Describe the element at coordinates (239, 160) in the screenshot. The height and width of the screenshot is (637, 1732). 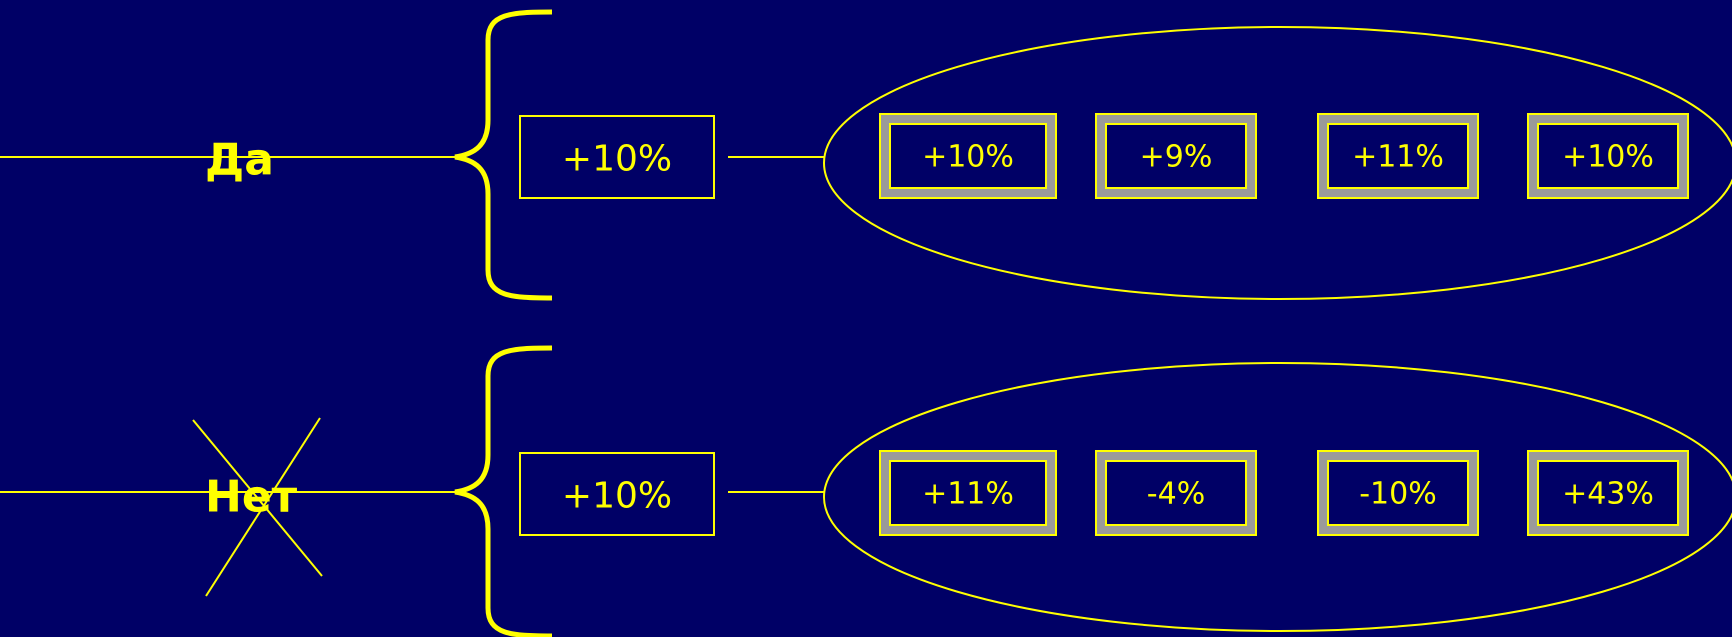
I see `row-label: Да` at that location.